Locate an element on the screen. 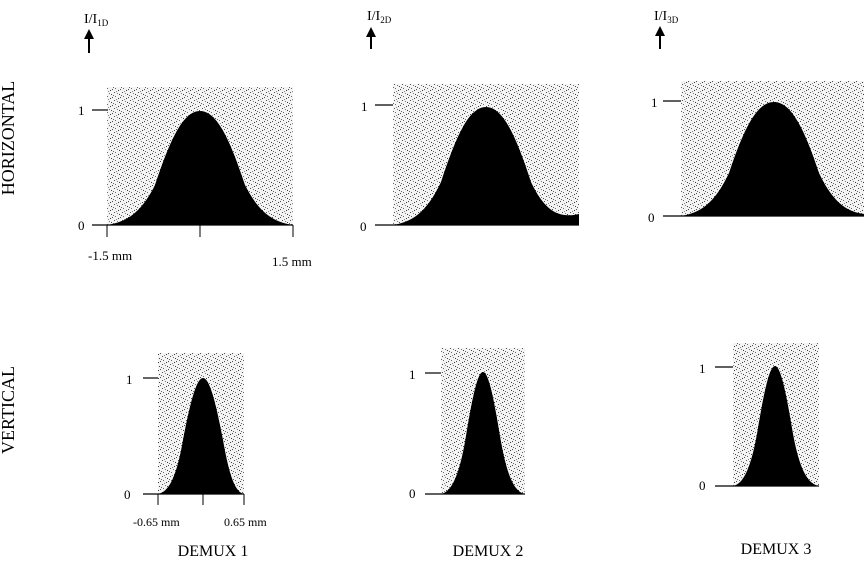 The width and height of the screenshot is (864, 565). svg-text: I/I3D is located at coordinates (666, 17).